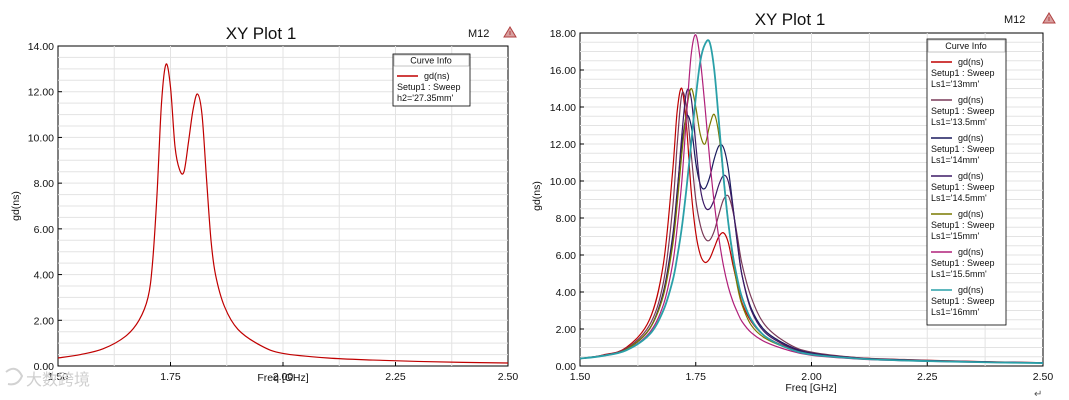 This screenshot has width=1069, height=400. I want to click on legend-entry-line: Ls1='14.5mm', so click(959, 198).